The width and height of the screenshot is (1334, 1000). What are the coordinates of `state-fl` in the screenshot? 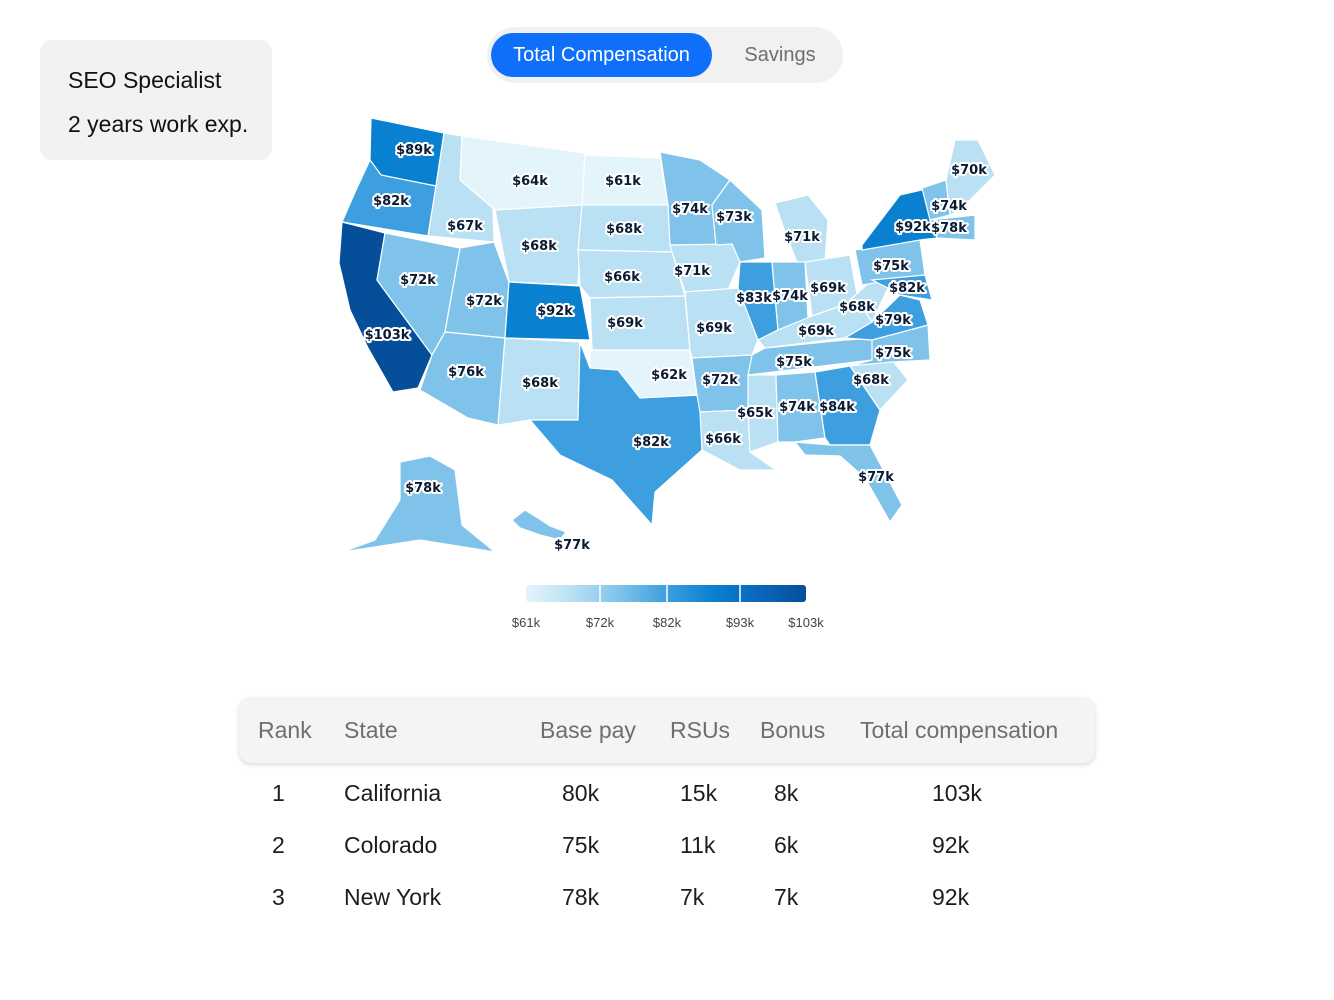 It's located at (848, 482).